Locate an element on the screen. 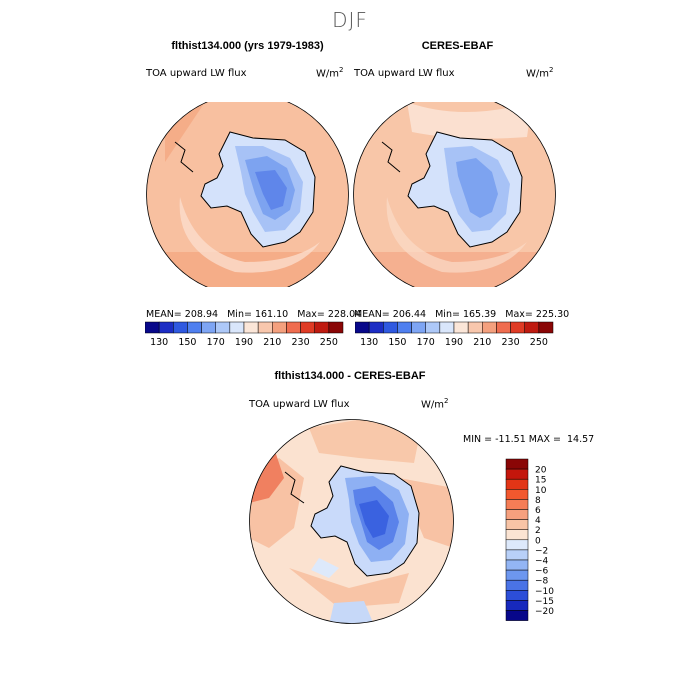  diff-colorbar-tick-label: −10 is located at coordinates (544, 592).